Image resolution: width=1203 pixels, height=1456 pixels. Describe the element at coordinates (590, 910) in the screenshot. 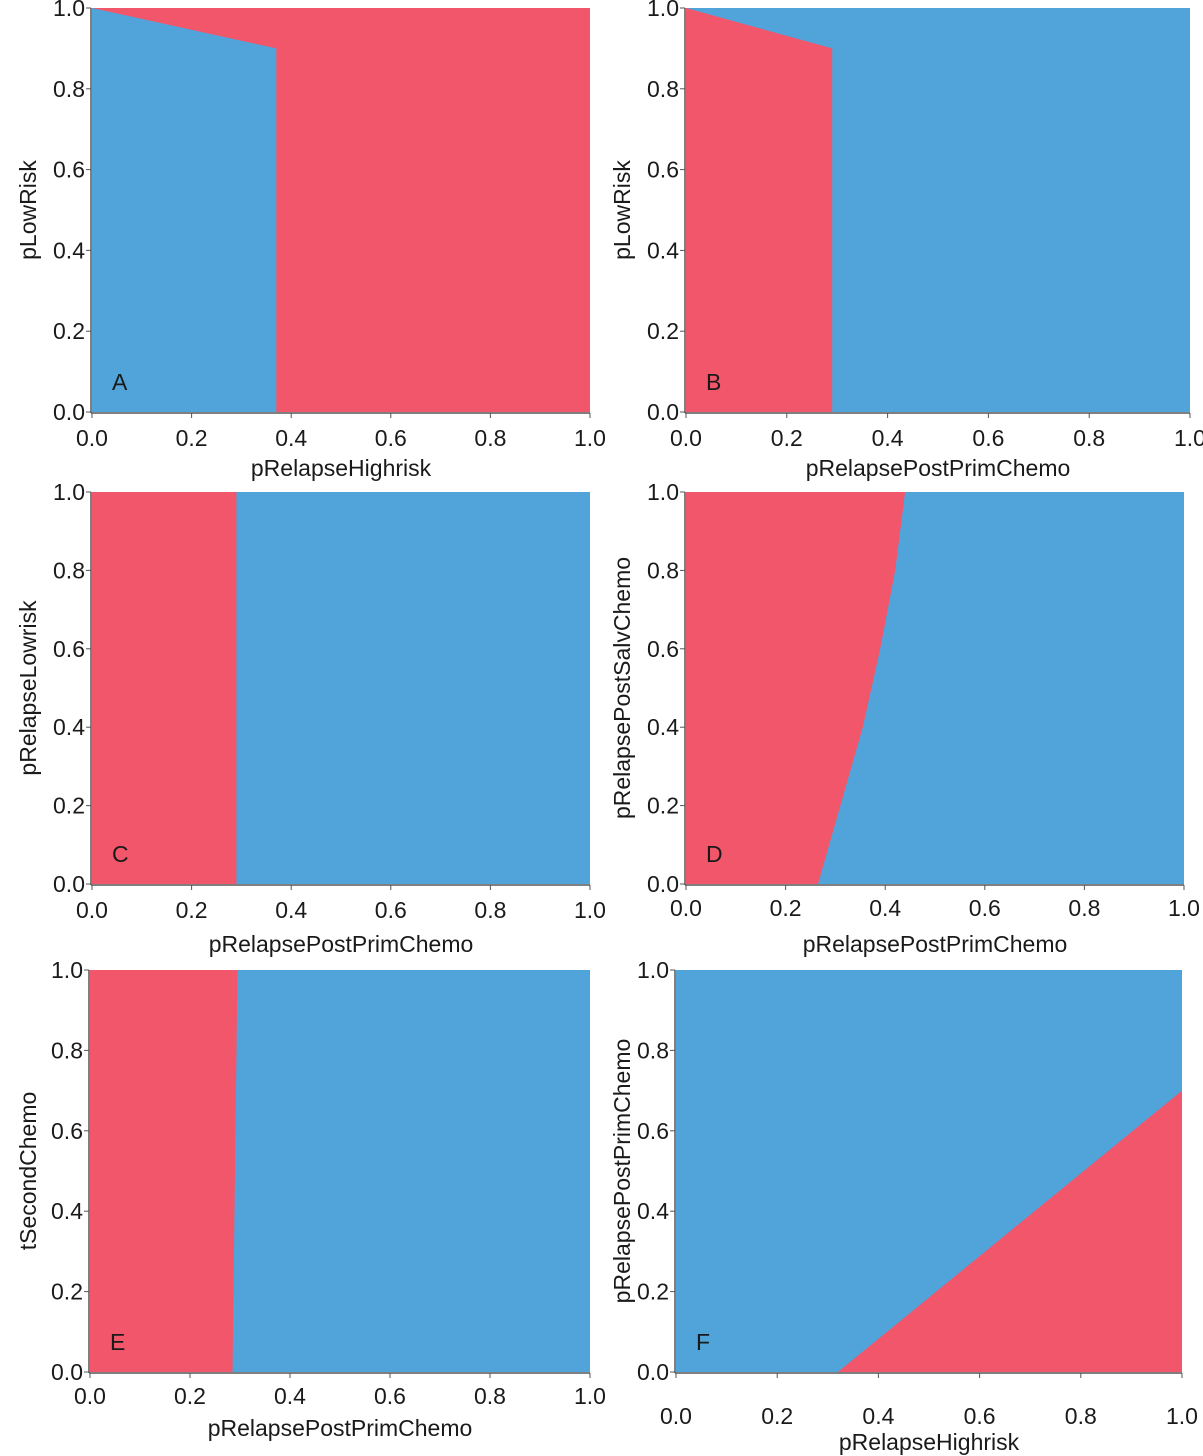

I see `panel-c-x-tick-label: 1.0` at that location.